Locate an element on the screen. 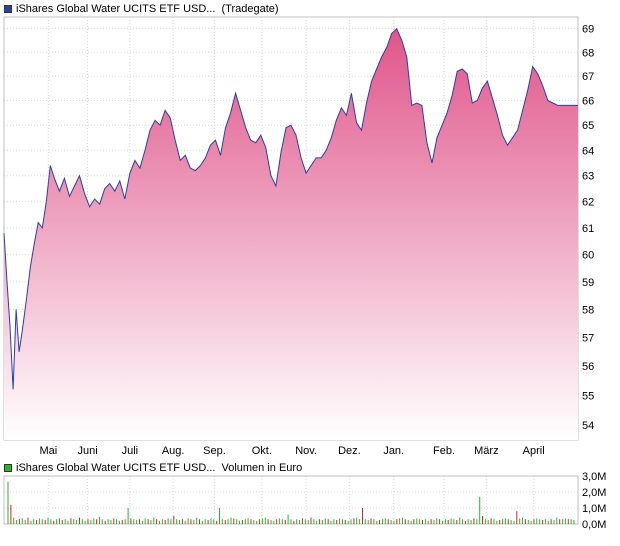  price-x-tick-label: Aug. is located at coordinates (173, 451).